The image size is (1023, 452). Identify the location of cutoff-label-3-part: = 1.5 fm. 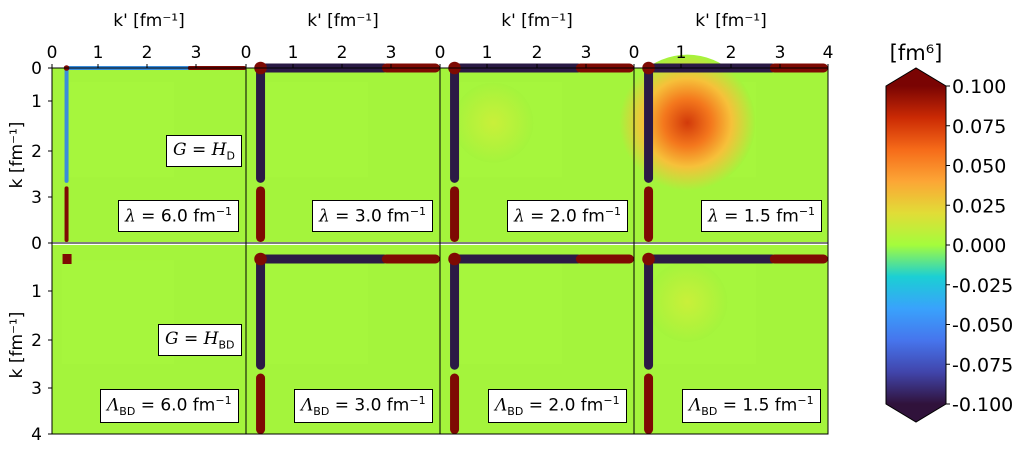
(757, 405).